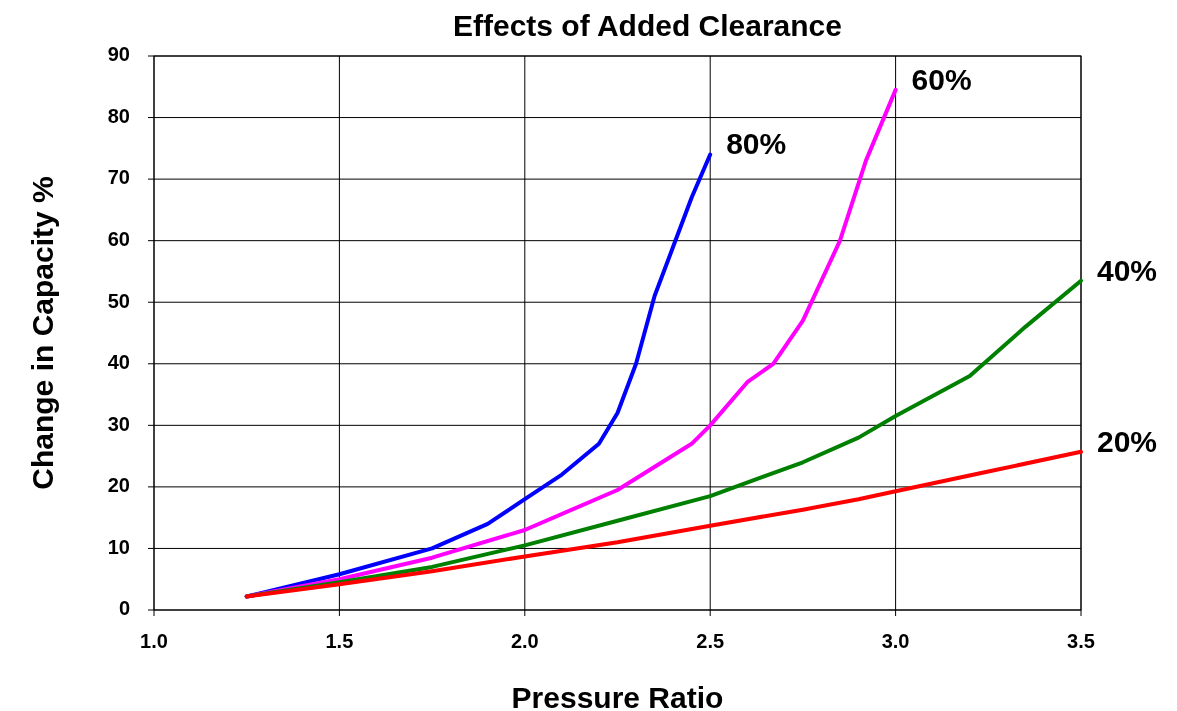 Image resolution: width=1177 pixels, height=711 pixels. Describe the element at coordinates (118, 485) in the screenshot. I see `y-tick-label: 20` at that location.